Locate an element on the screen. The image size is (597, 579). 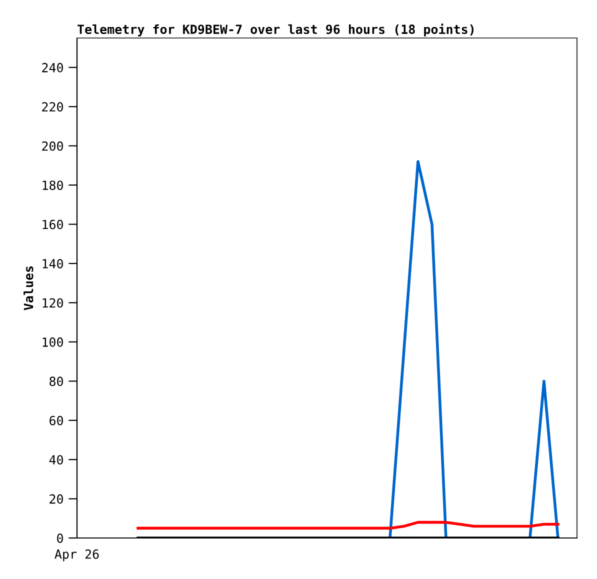
y-tick-label: 180 is located at coordinates (52, 185).